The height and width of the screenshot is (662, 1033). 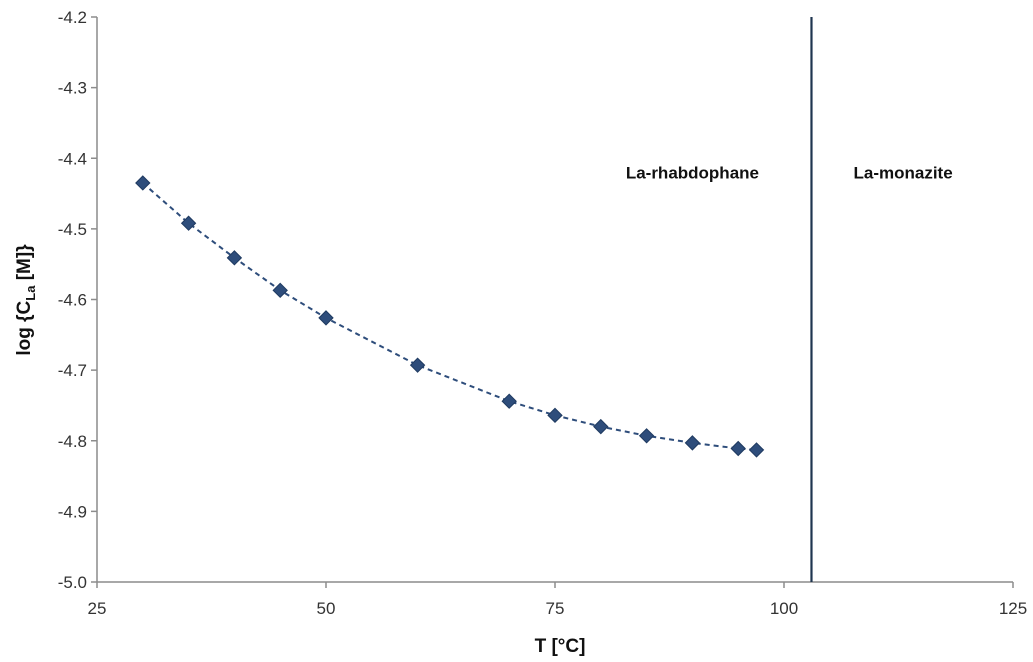 I want to click on y-tick-label: -5.0, so click(x=72, y=582).